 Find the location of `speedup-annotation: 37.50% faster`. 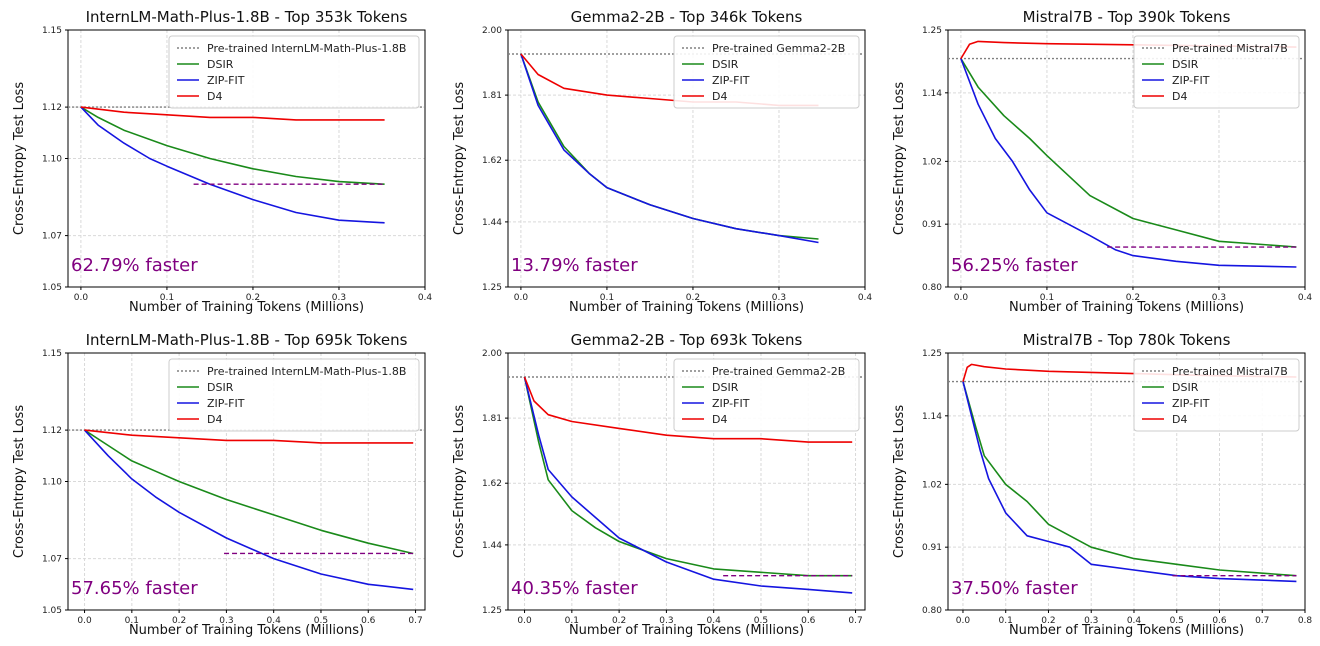

speedup-annotation: 37.50% faster is located at coordinates (1014, 588).